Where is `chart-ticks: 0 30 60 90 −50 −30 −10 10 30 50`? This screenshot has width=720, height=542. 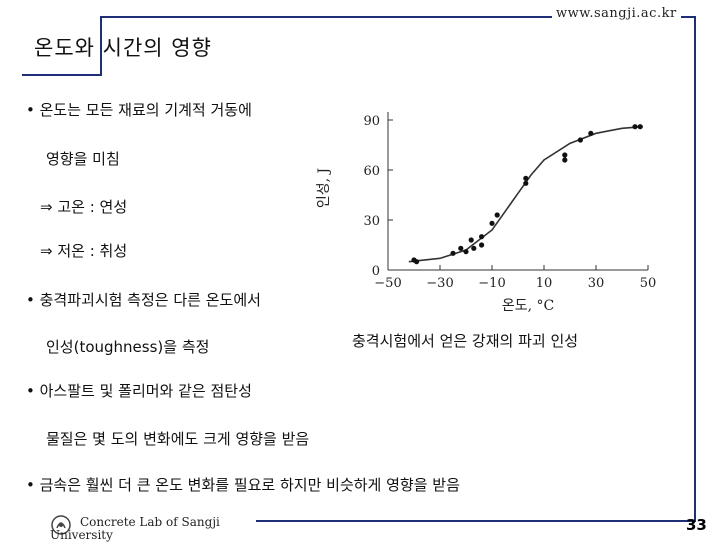 chart-ticks: 0 30 60 90 −50 −30 −10 10 30 50 is located at coordinates (509, 202).